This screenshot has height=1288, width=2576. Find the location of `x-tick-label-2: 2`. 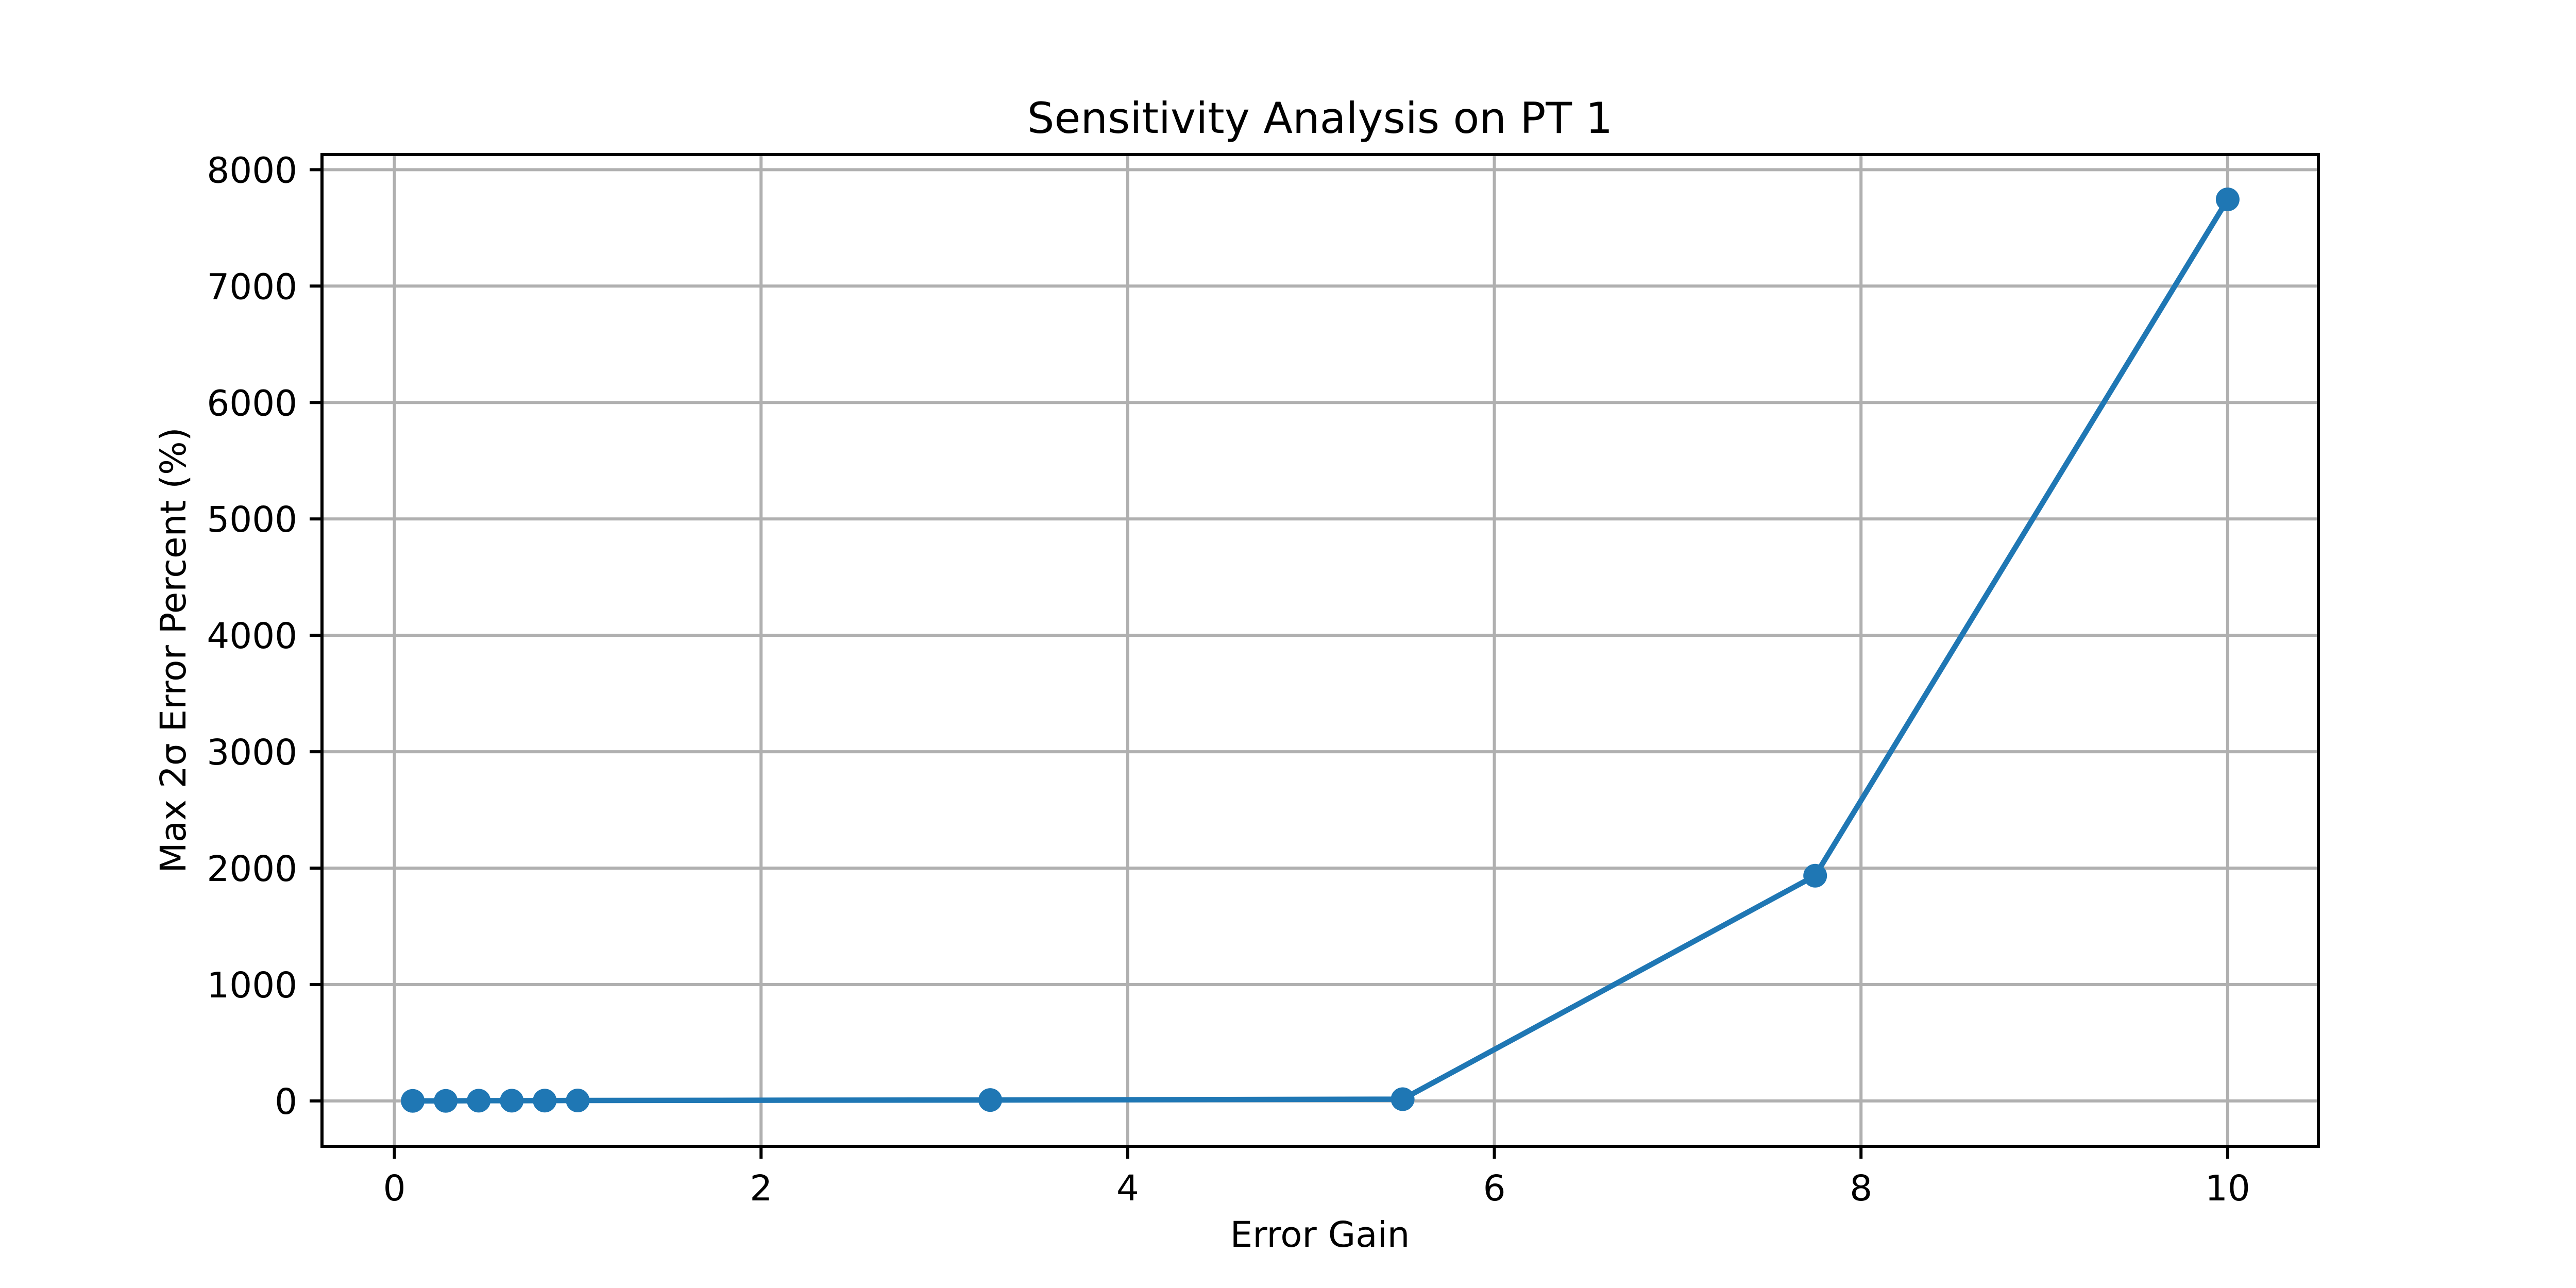

x-tick-label-2: 2 is located at coordinates (761, 1188).